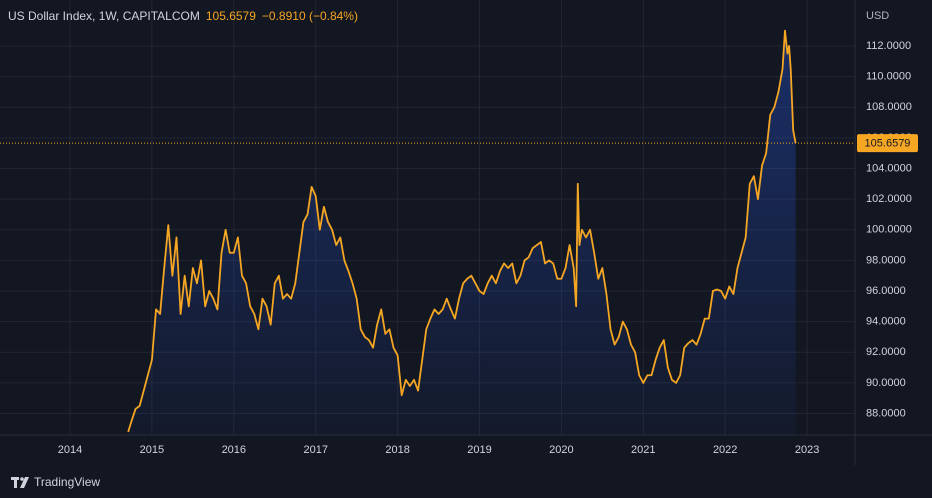 Image resolution: width=932 pixels, height=498 pixels. I want to click on x-tick-label: 2014, so click(70, 450).